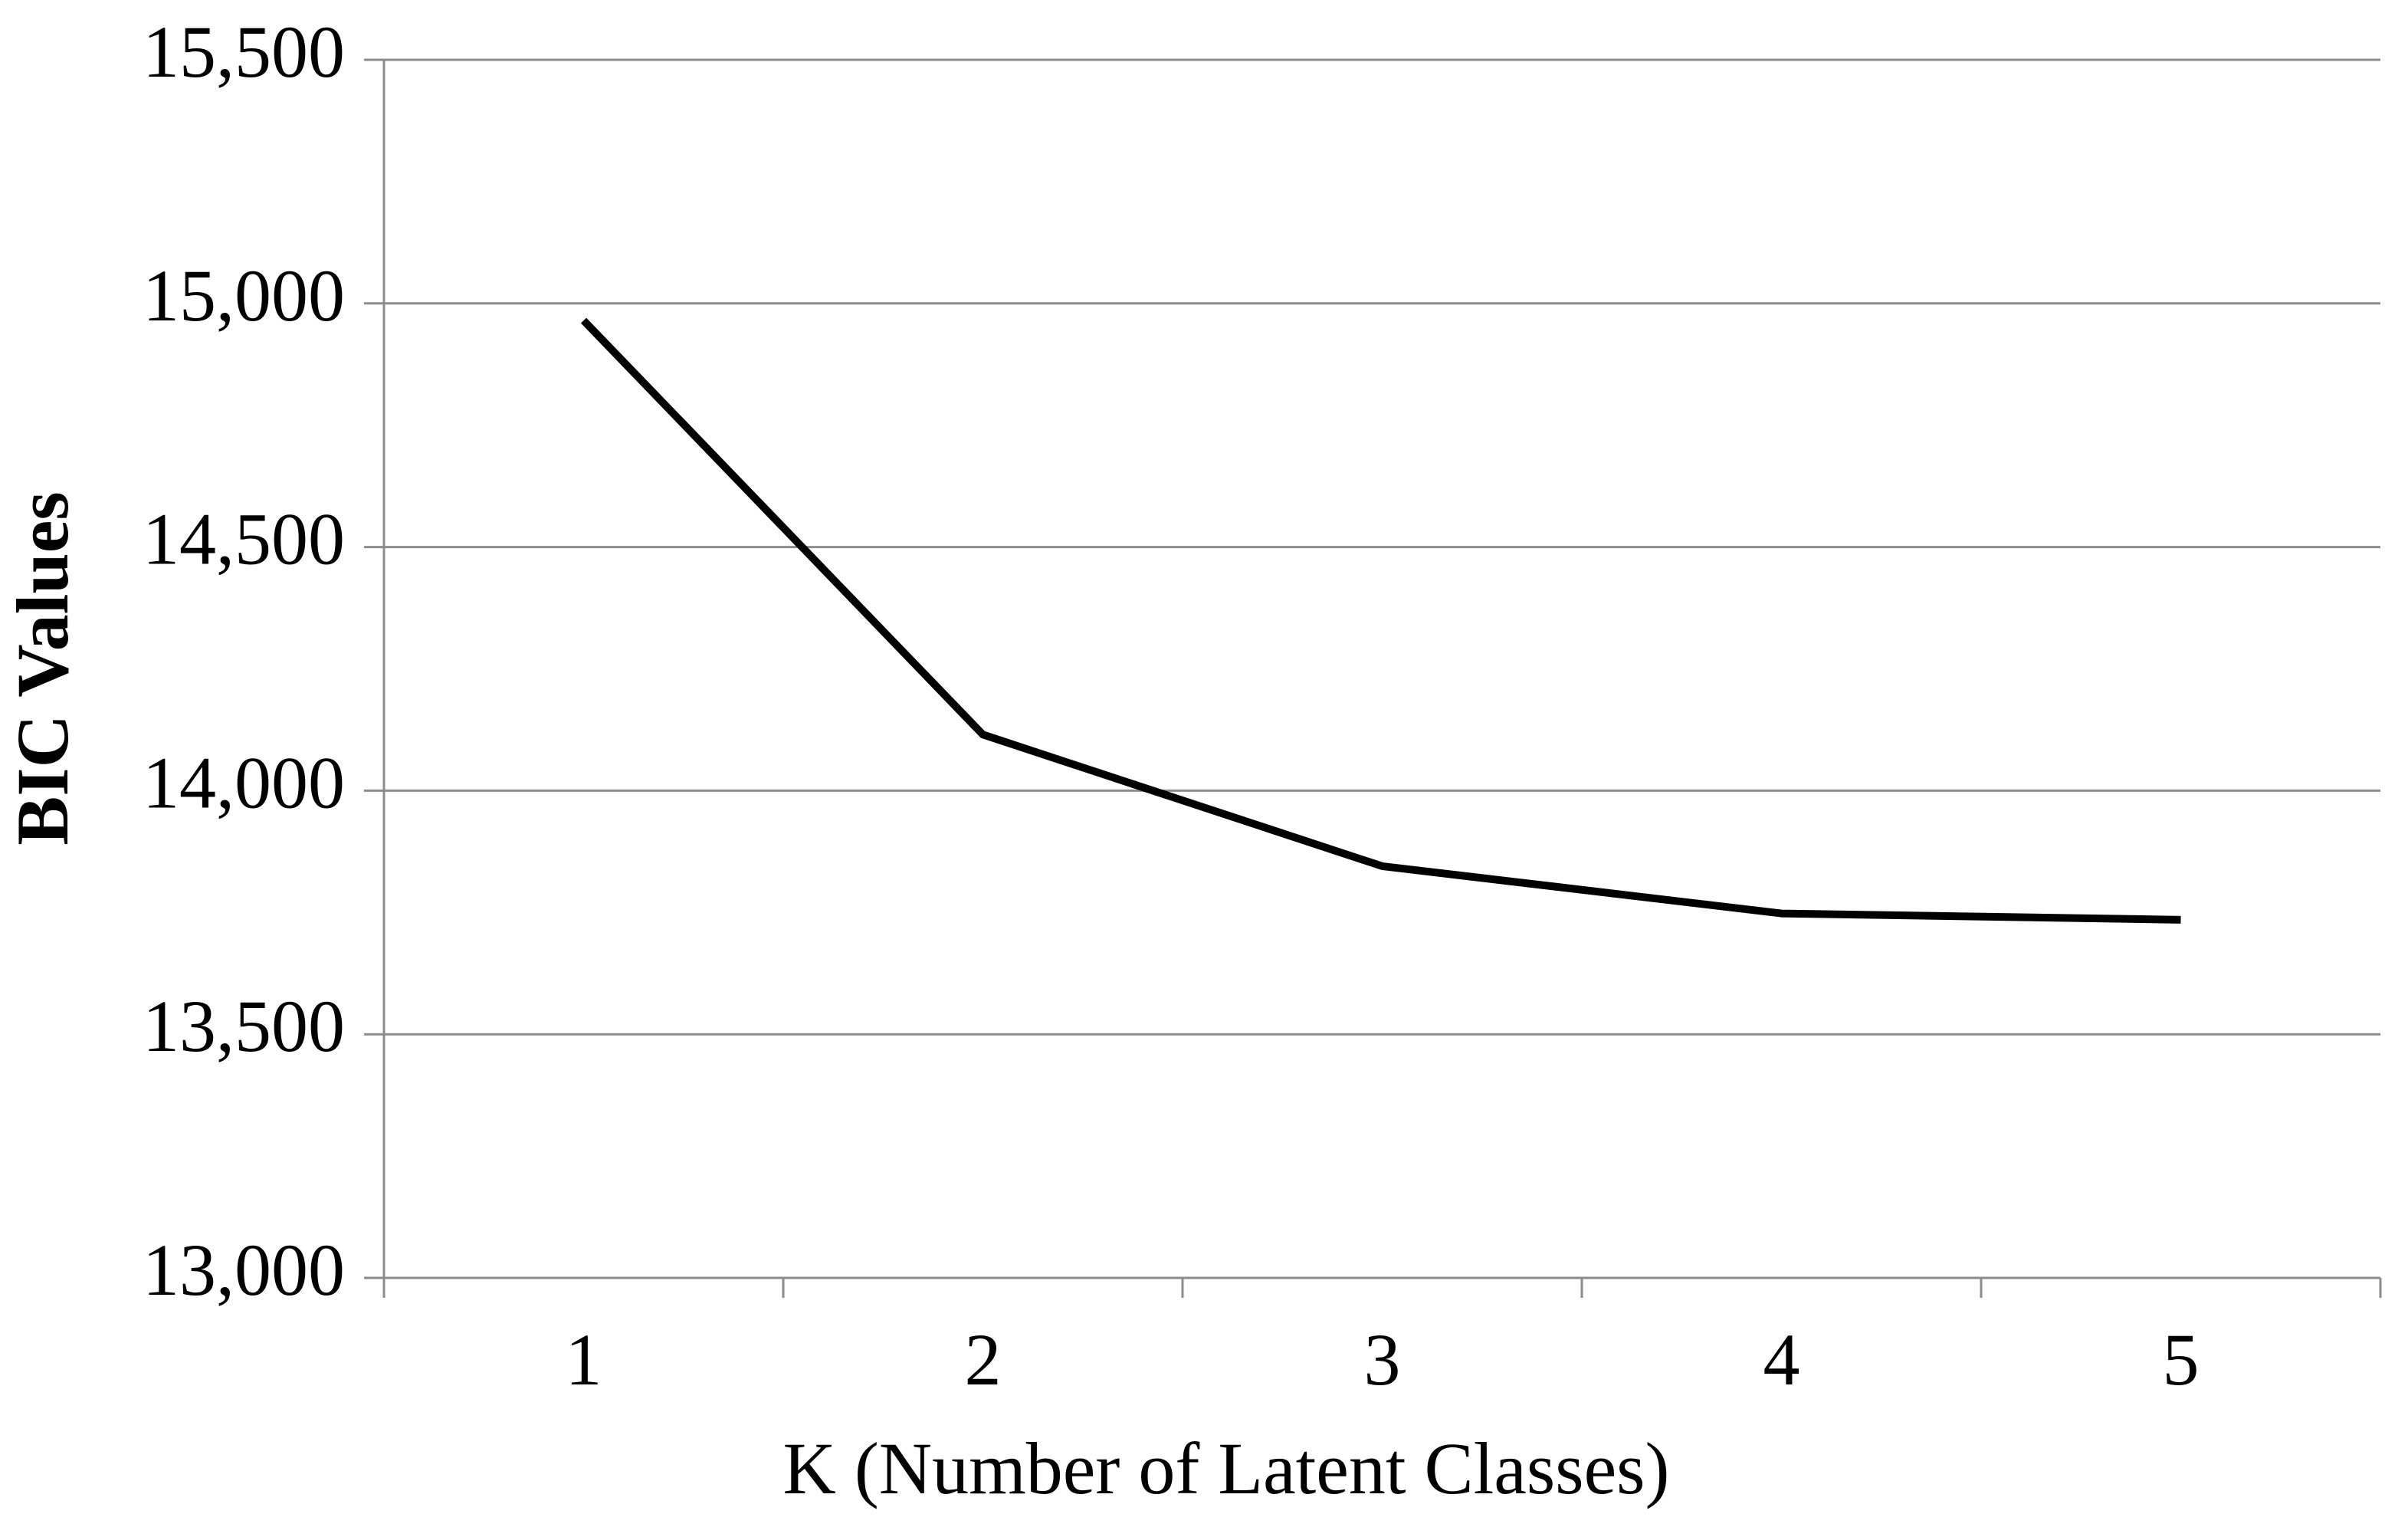 This screenshot has height=1537, width=2408. Describe the element at coordinates (2181, 1360) in the screenshot. I see `x-tick-label: 5` at that location.